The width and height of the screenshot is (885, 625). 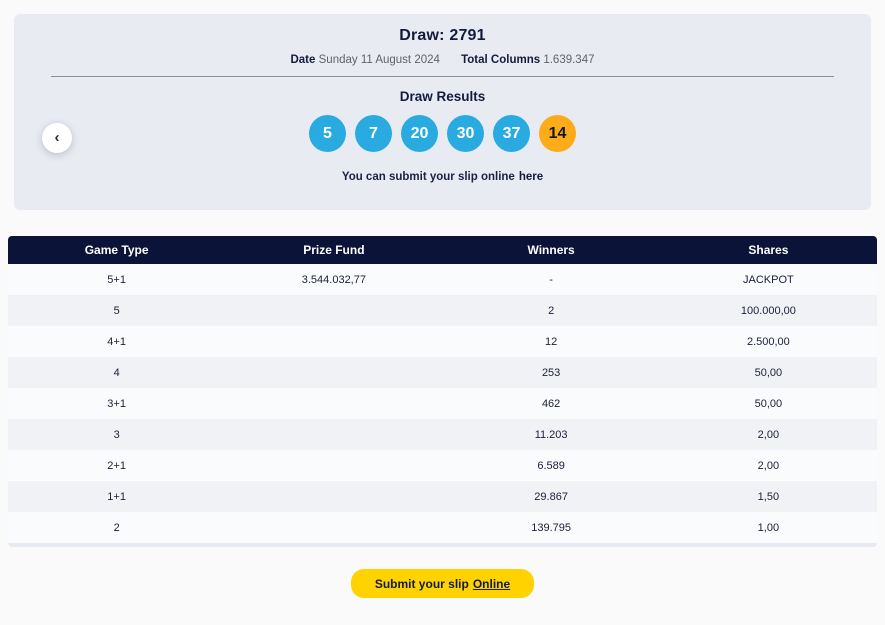 I want to click on cell-game-type: 3, so click(x=116, y=434).